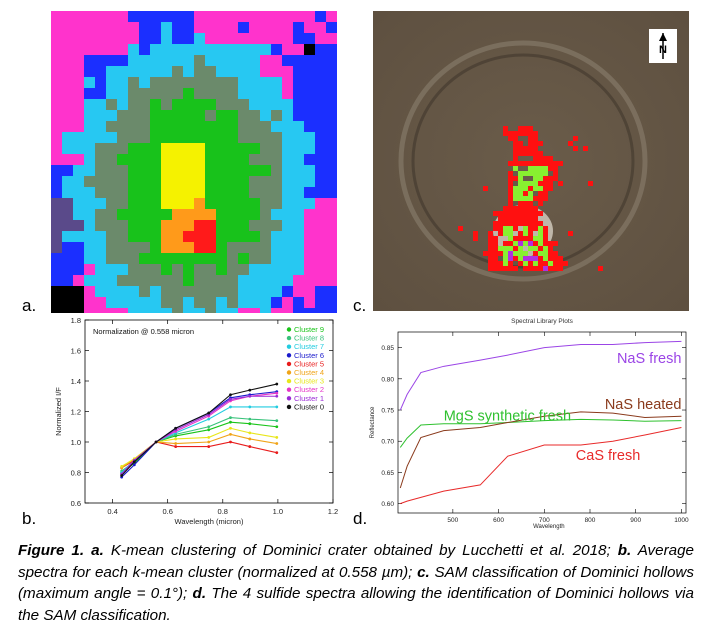  Describe the element at coordinates (199, 455) in the screenshot. I see `series-line` at that location.